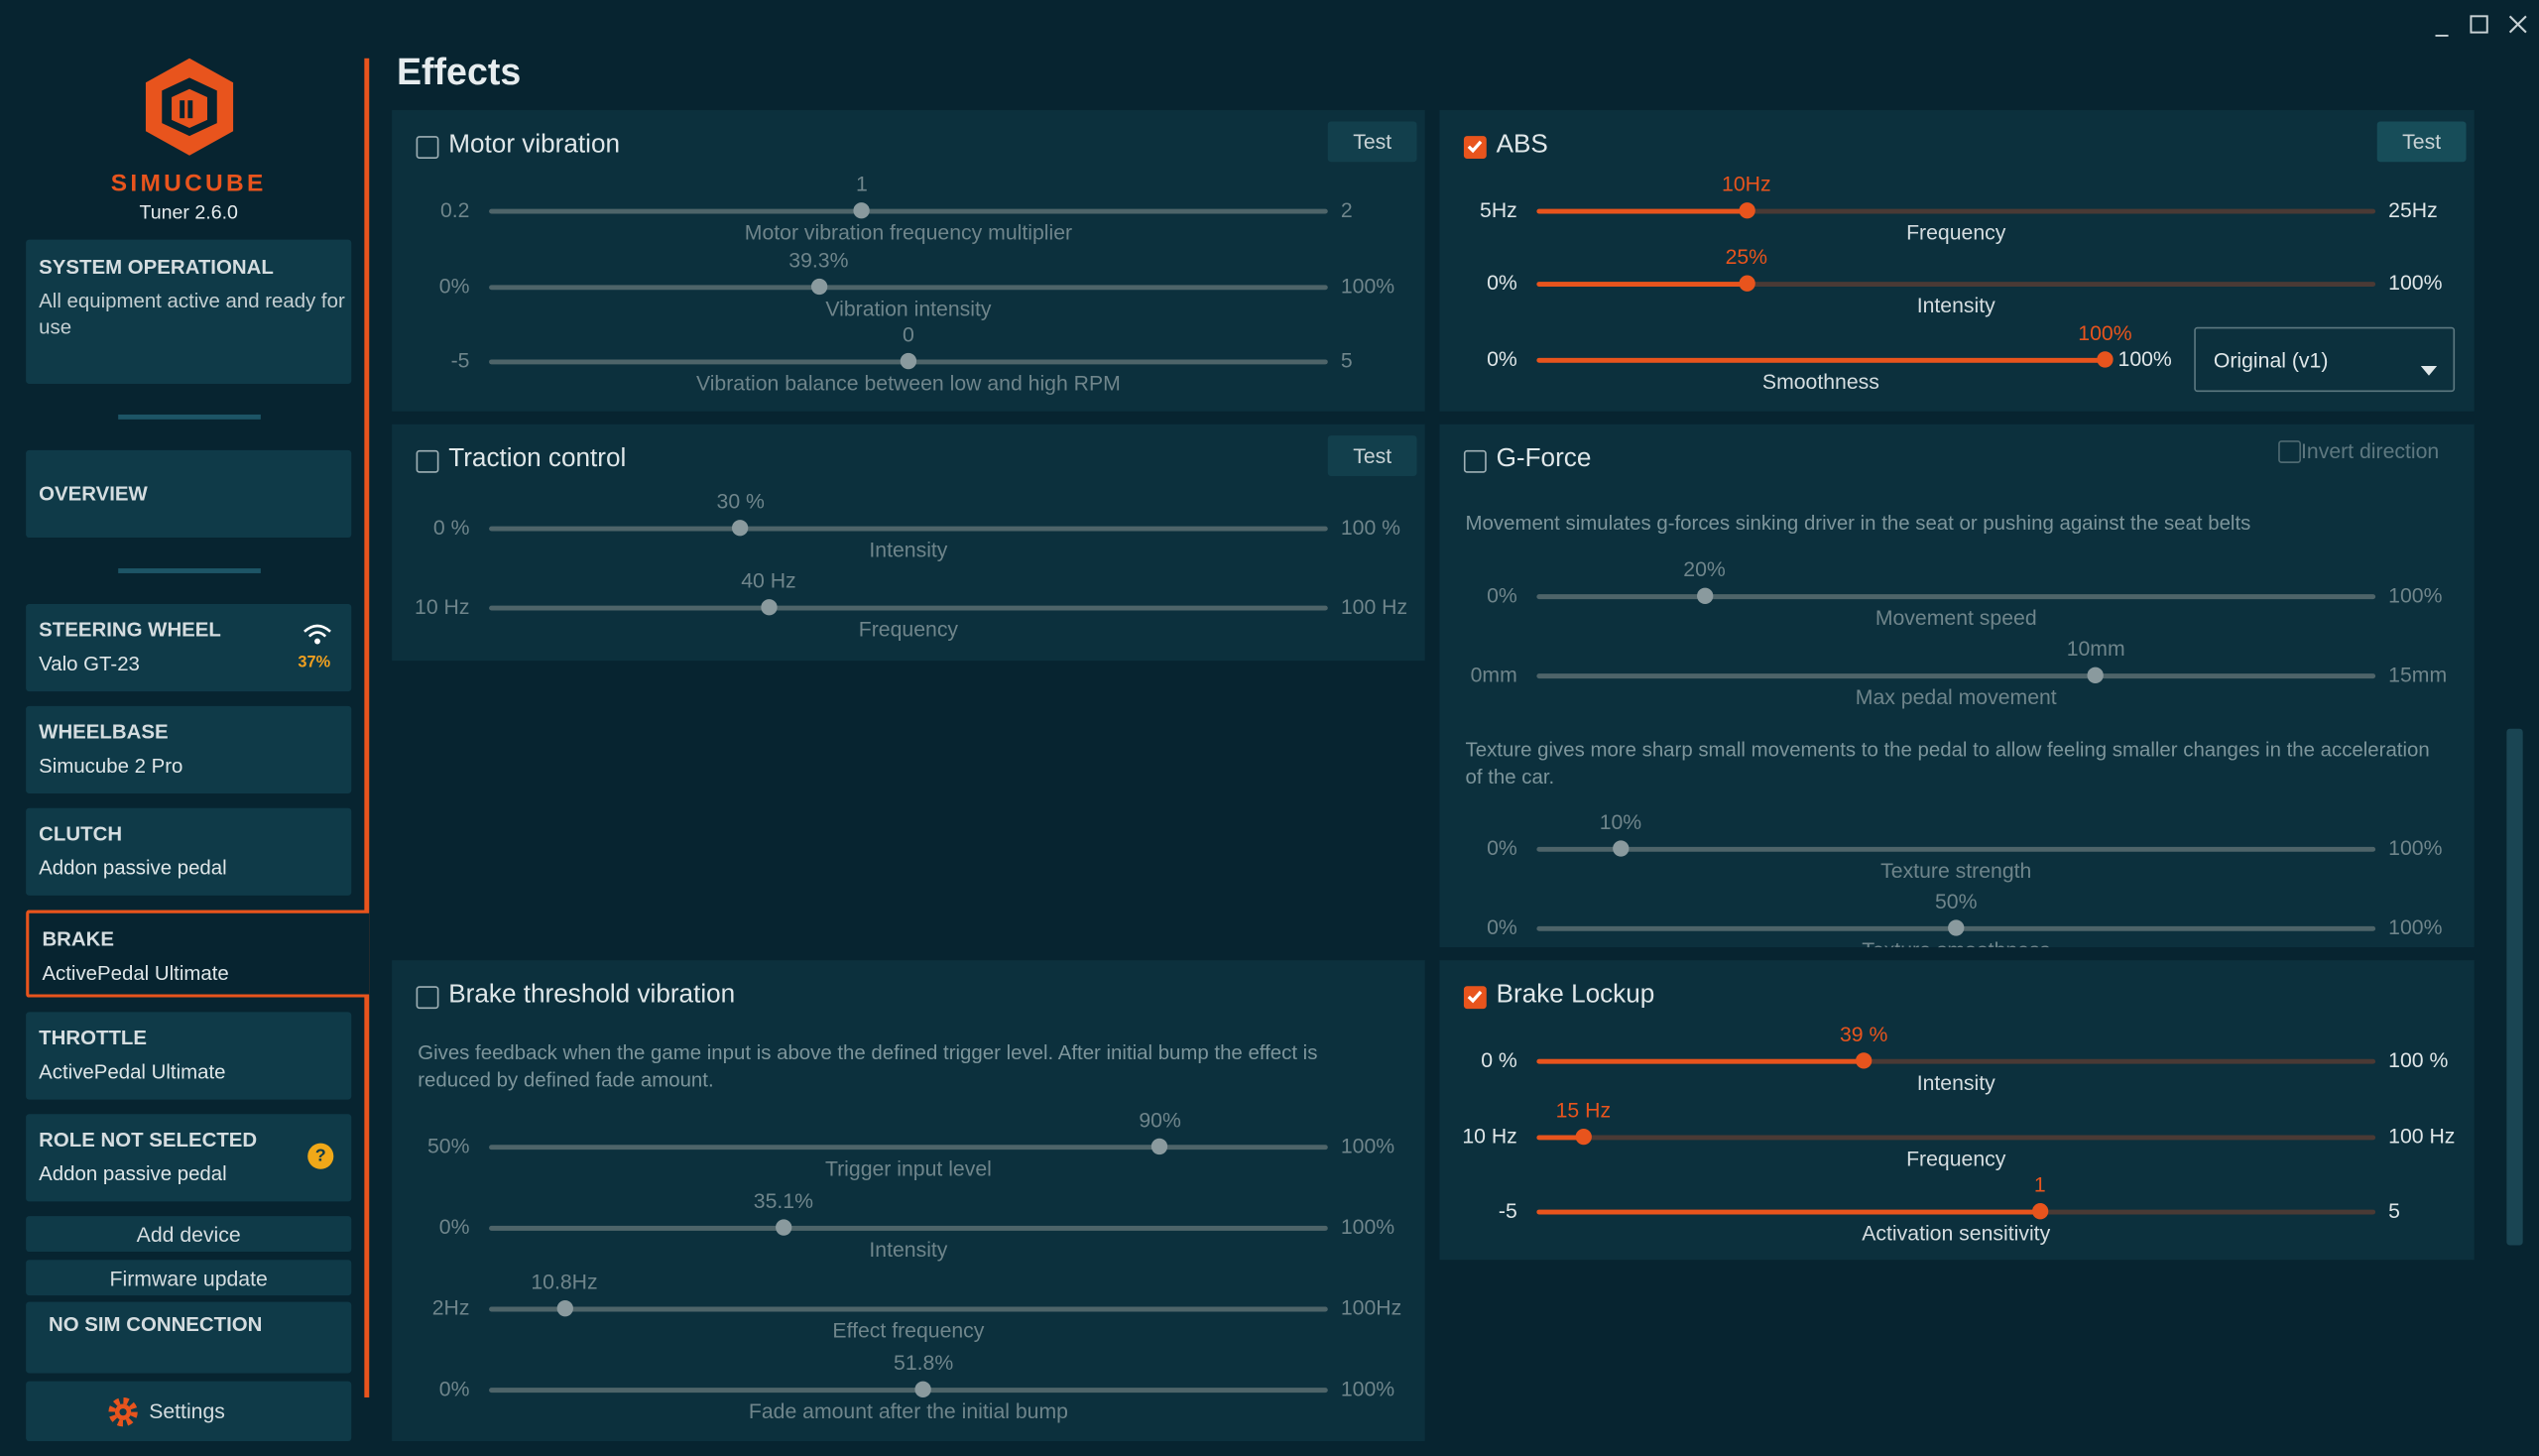 This screenshot has width=2539, height=1456. I want to click on device-button: BRAKE ActivePedal Ultimate, so click(198, 954).